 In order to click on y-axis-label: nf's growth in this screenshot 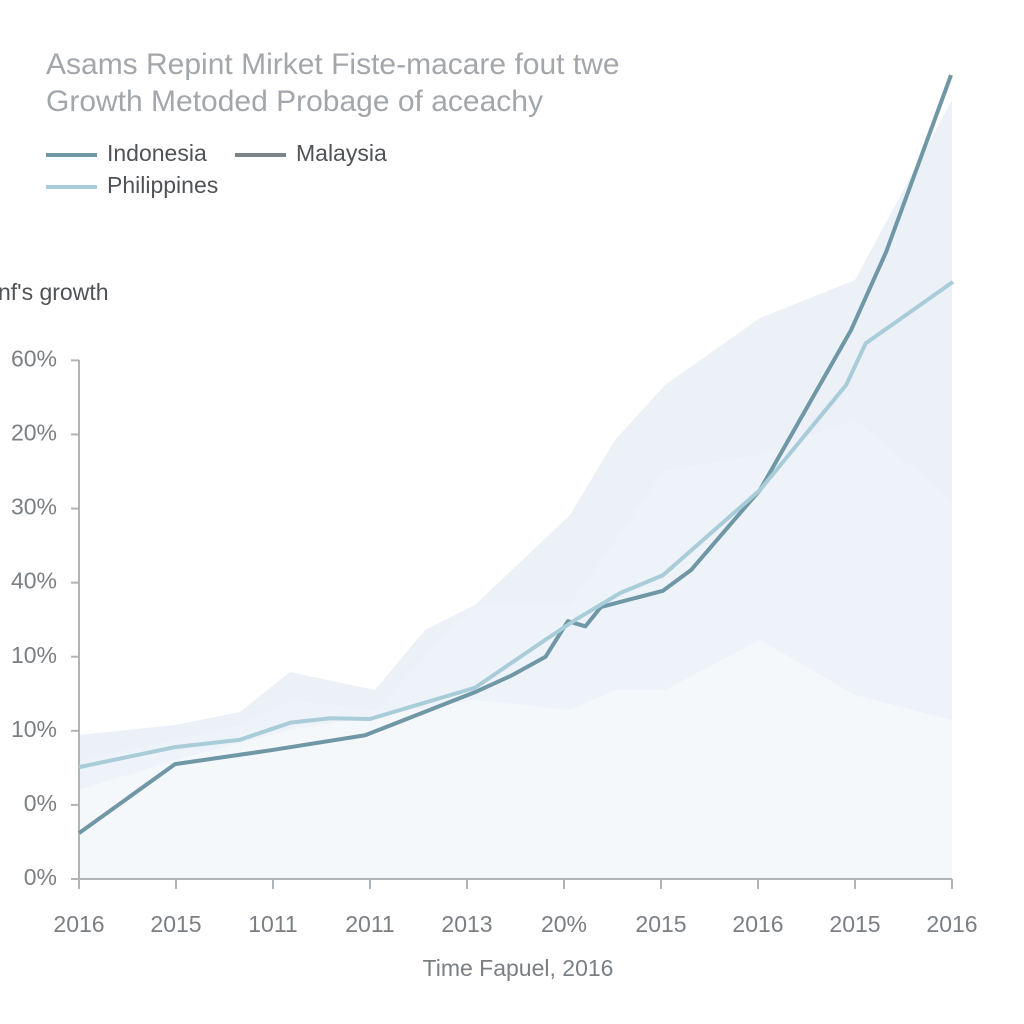, I will do `click(54, 292)`.